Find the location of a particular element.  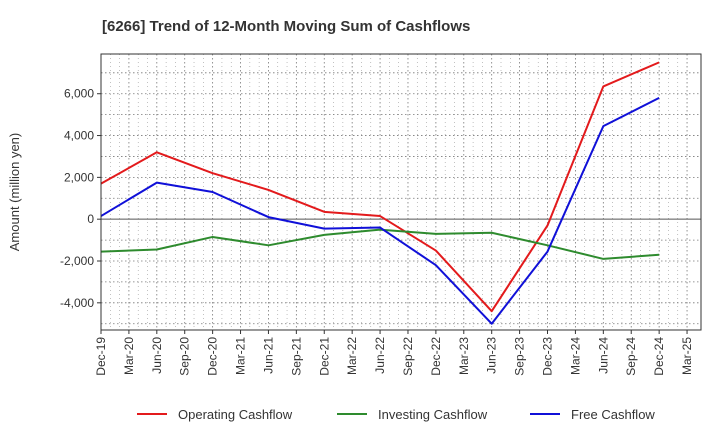

y-axis-ticks: -4,000 -2,000 0 2,000 4,000 6,000 is located at coordinates (80, 198).